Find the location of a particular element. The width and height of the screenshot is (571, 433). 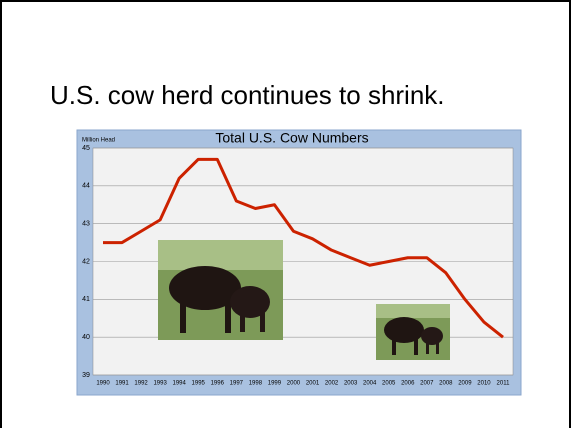

x-tick-label: 2008 is located at coordinates (446, 384).